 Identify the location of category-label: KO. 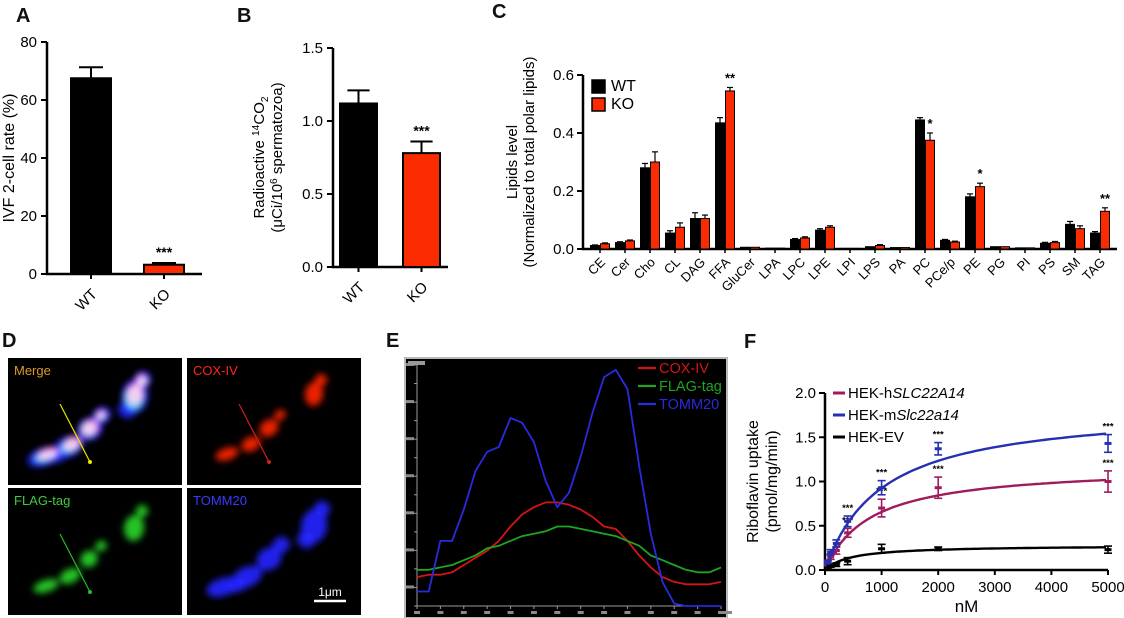
(159, 299).